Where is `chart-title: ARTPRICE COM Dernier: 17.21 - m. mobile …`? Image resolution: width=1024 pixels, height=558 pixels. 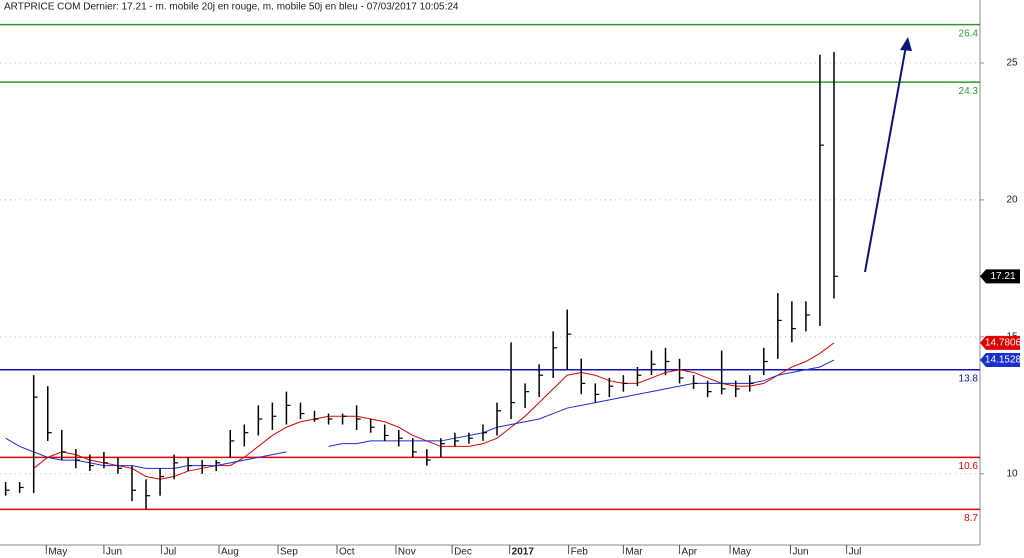
chart-title: ARTPRICE COM Dernier: 17.21 - m. mobile … is located at coordinates (231, 7).